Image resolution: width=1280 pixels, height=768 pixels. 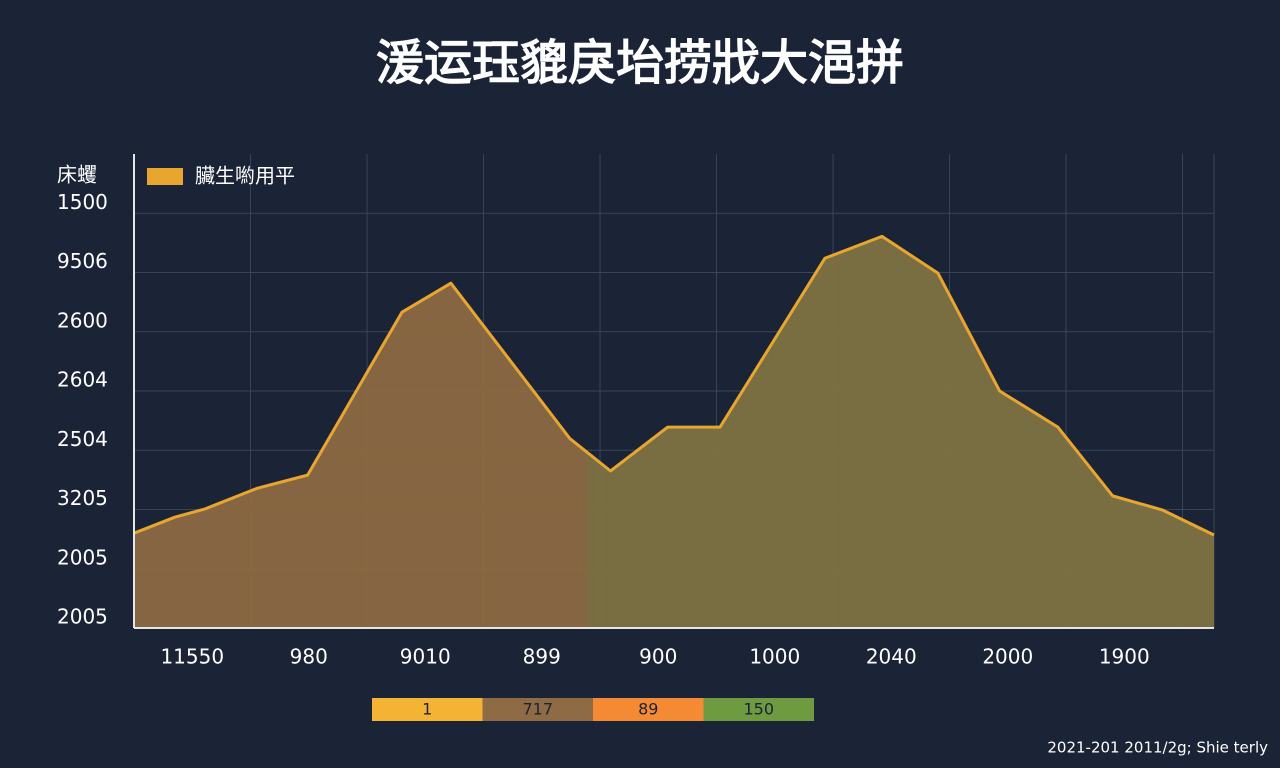 What do you see at coordinates (82, 498) in the screenshot?
I see `y-tick-label: 3205` at bounding box center [82, 498].